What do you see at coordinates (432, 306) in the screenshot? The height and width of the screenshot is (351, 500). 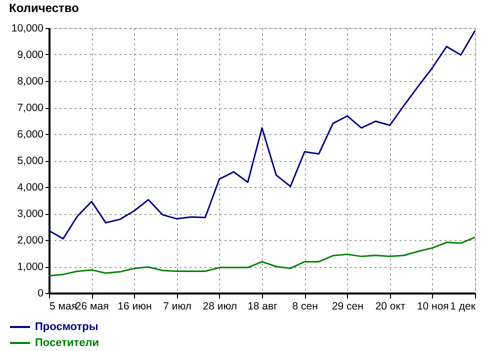 I see `x-tick-label: 10 ноя` at bounding box center [432, 306].